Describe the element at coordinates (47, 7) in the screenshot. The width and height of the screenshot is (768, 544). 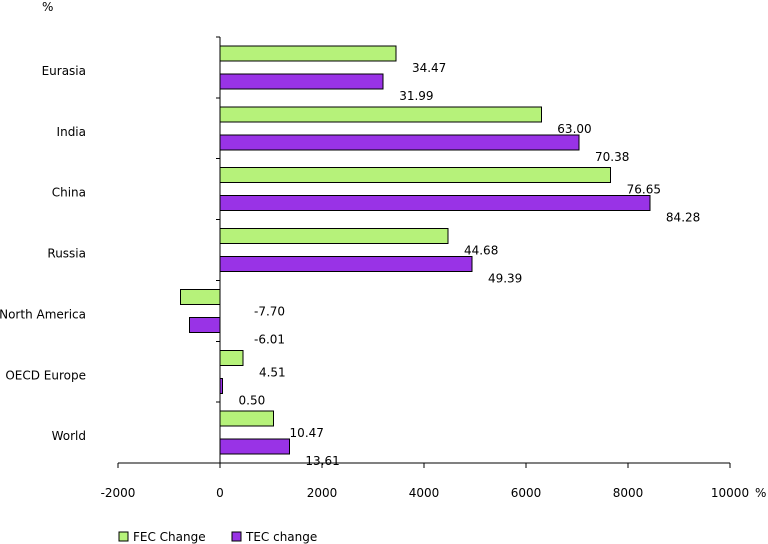
I see `y-axis-unit-label: %` at that location.